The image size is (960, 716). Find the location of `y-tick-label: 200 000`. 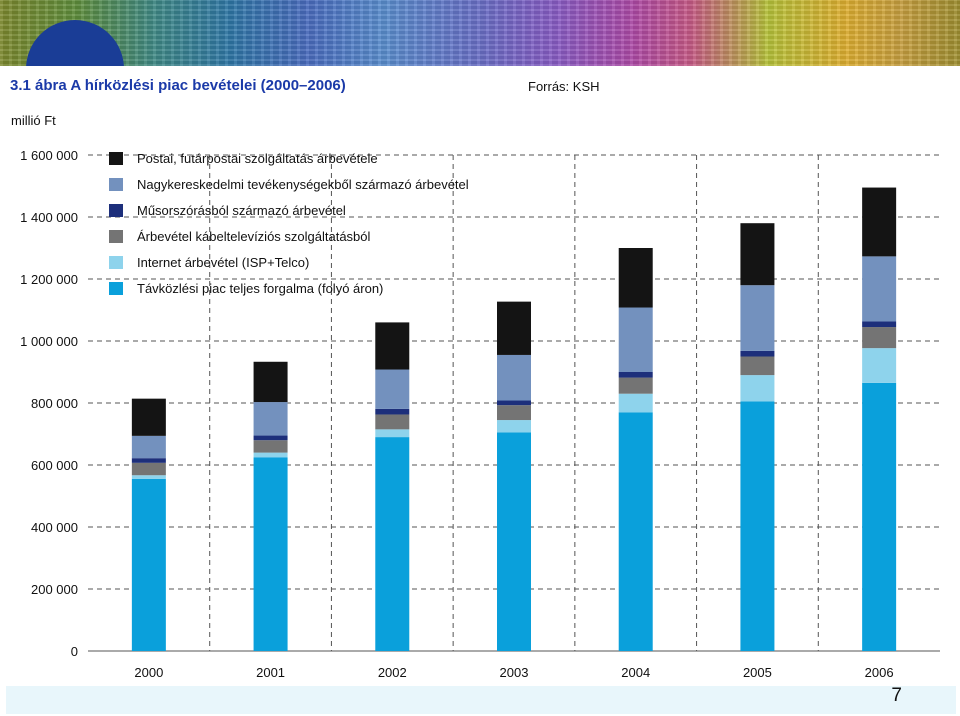

y-tick-label: 200 000 is located at coordinates (54, 589).